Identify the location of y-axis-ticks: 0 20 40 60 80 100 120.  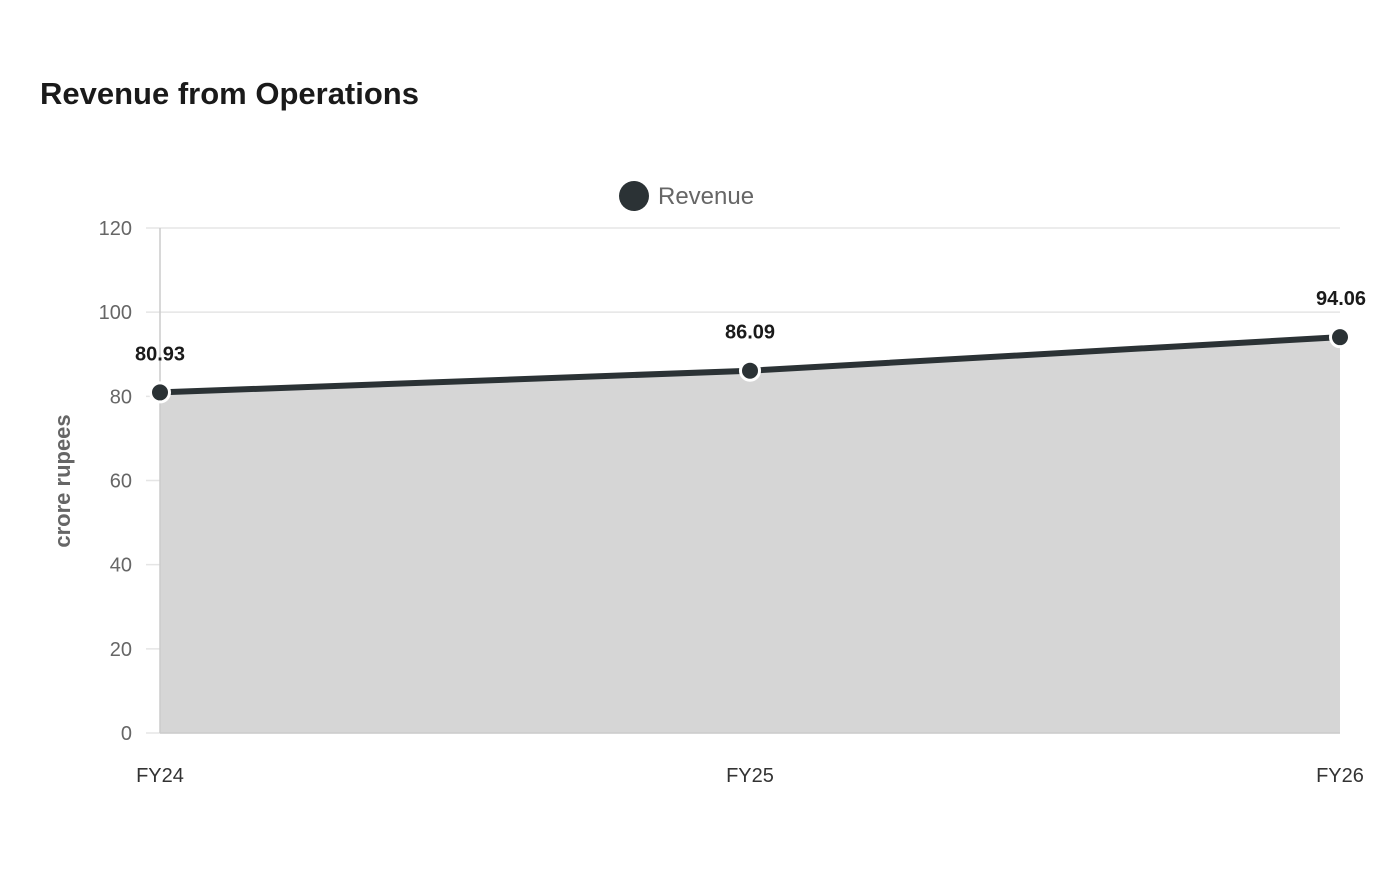
(115, 481).